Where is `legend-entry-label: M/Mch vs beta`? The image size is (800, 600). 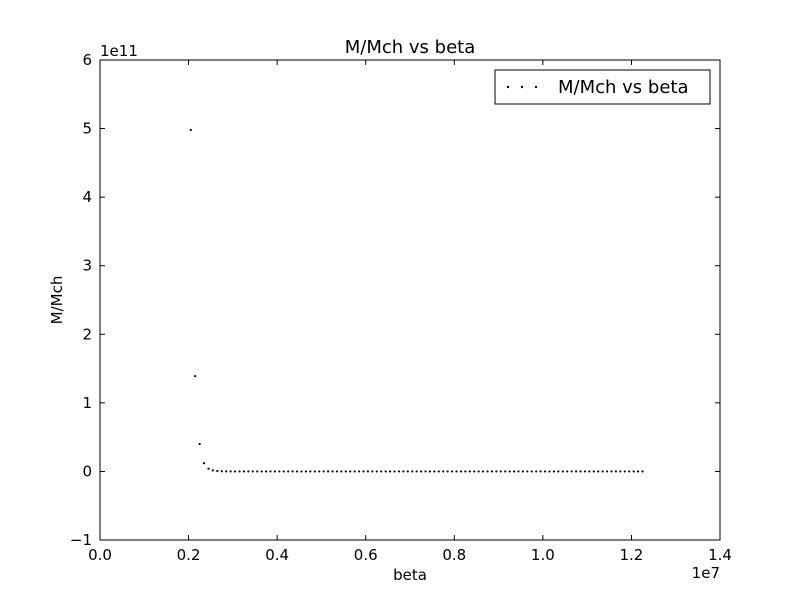
legend-entry-label: M/Mch vs beta is located at coordinates (623, 87).